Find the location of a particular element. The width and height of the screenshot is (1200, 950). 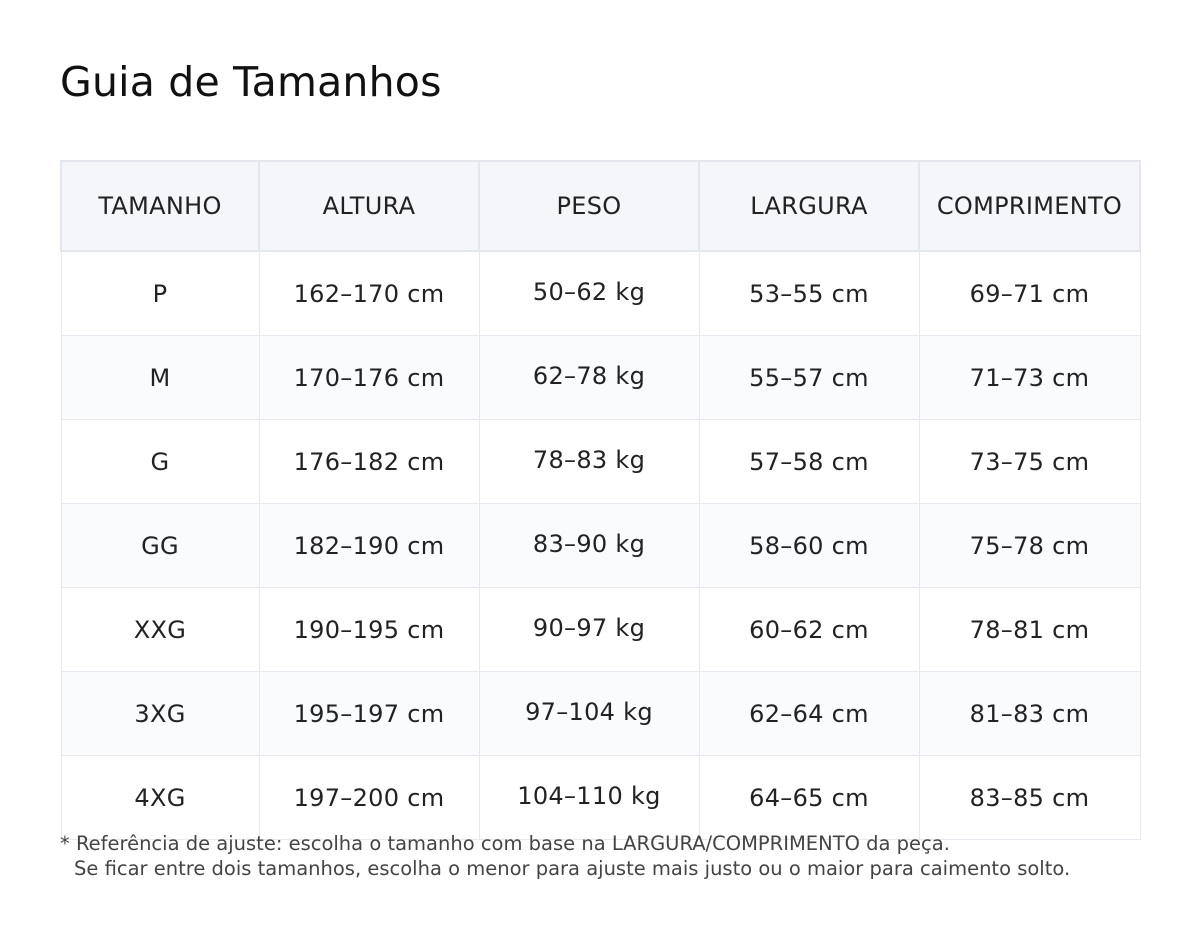

cell-length: 73–75 cm is located at coordinates (1029, 461).